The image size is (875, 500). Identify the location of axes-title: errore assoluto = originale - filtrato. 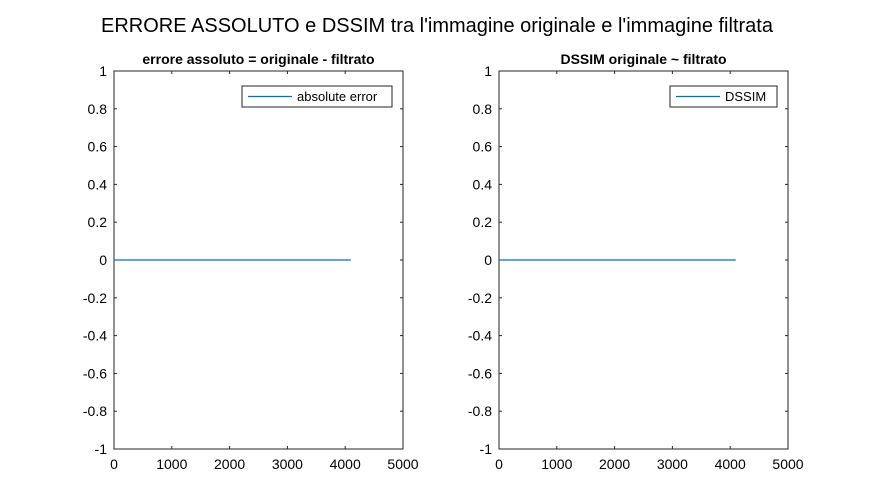
(258, 59).